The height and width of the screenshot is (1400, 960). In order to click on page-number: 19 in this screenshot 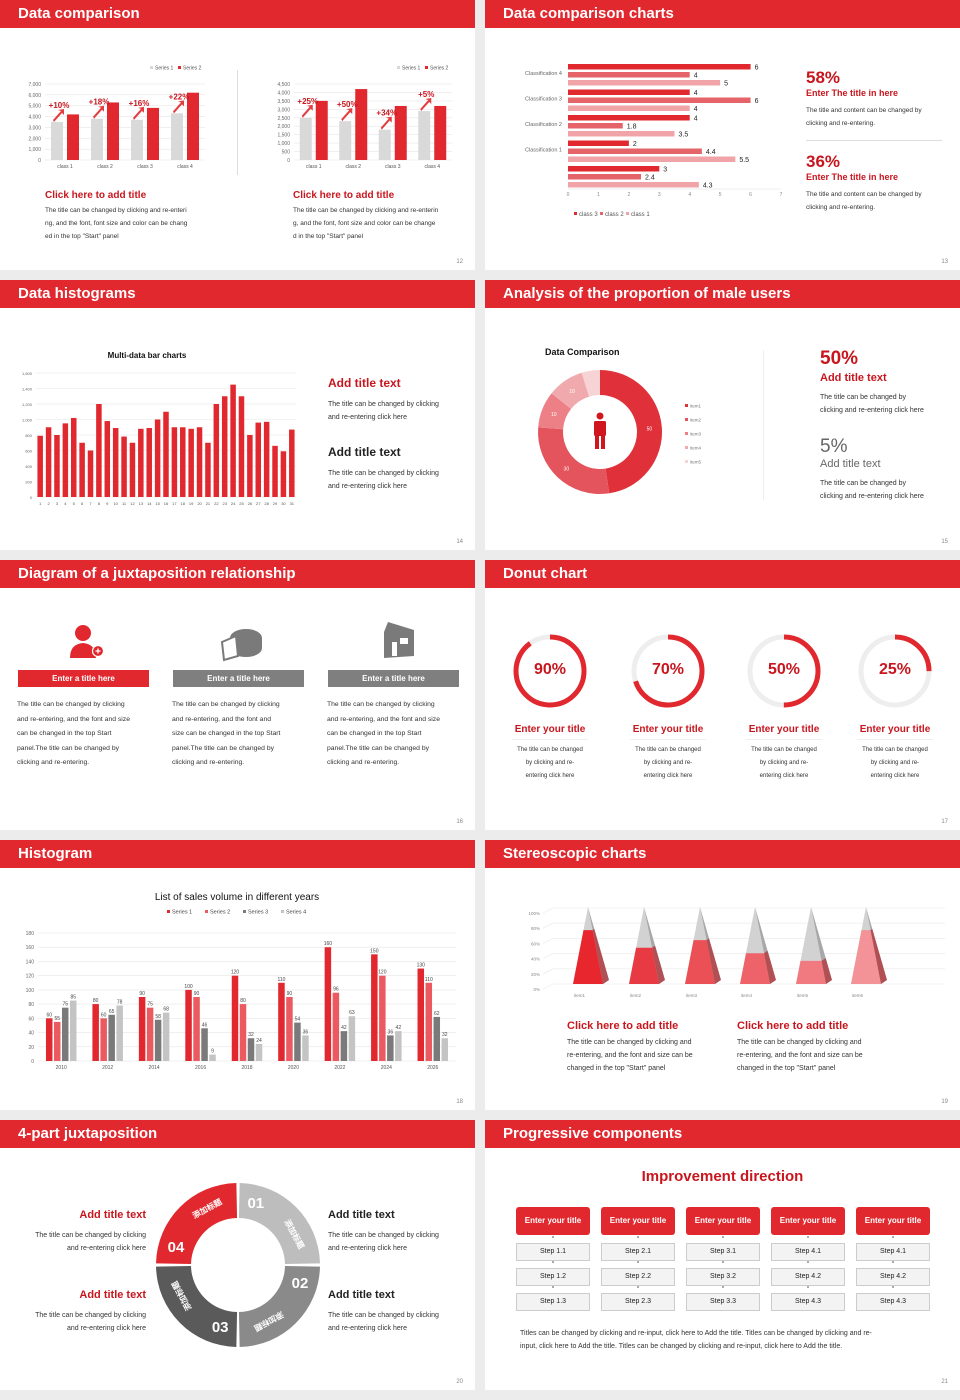, I will do `click(944, 1102)`.